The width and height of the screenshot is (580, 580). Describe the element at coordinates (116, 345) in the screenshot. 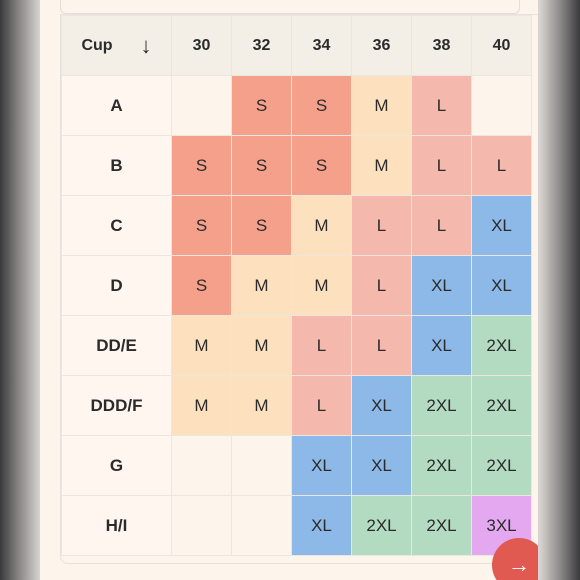

I see `cup-label: DD/E` at that location.